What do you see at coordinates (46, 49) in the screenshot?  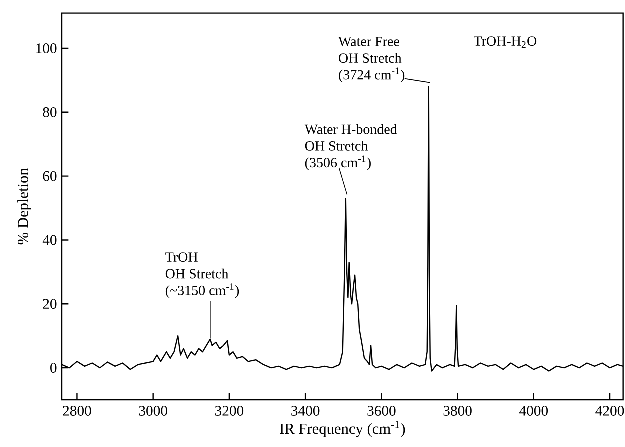 I see `y-tick-label: 100` at bounding box center [46, 49].